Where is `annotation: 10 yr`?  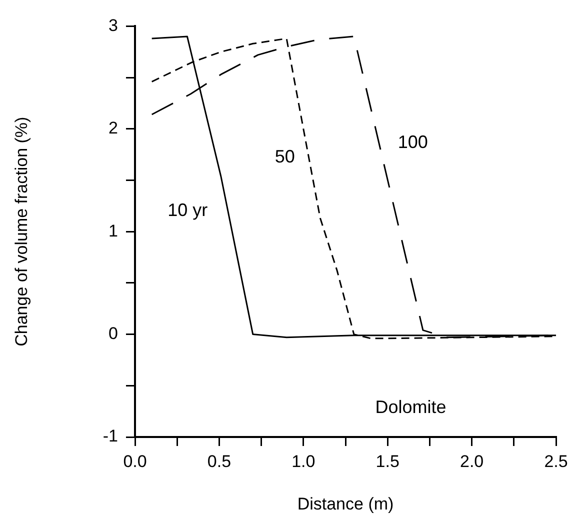
annotation: 10 yr is located at coordinates (188, 210).